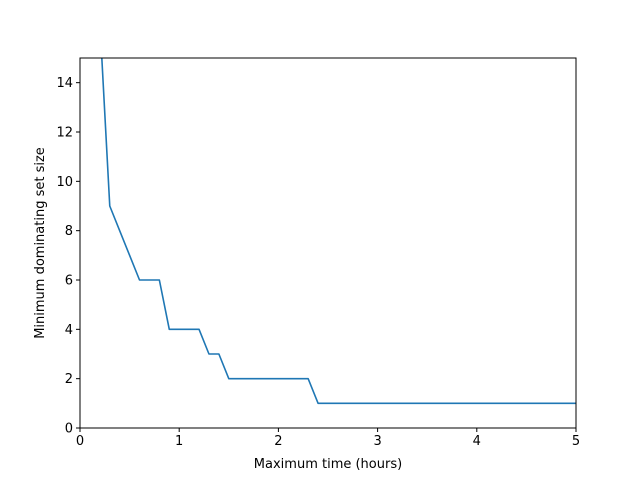  What do you see at coordinates (68, 256) in the screenshot?
I see `y-axis-ticks: 0 2 4 6 8 10 12 14` at bounding box center [68, 256].